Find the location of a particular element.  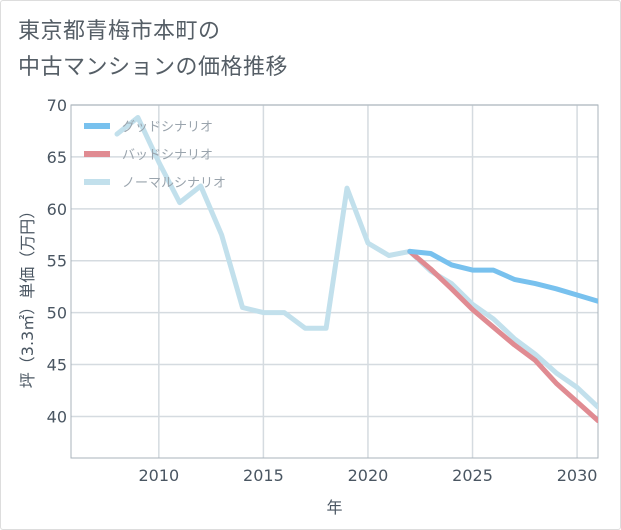

x-axis-ticks: 2010 2015 2020 2025 2030 is located at coordinates (367, 475).